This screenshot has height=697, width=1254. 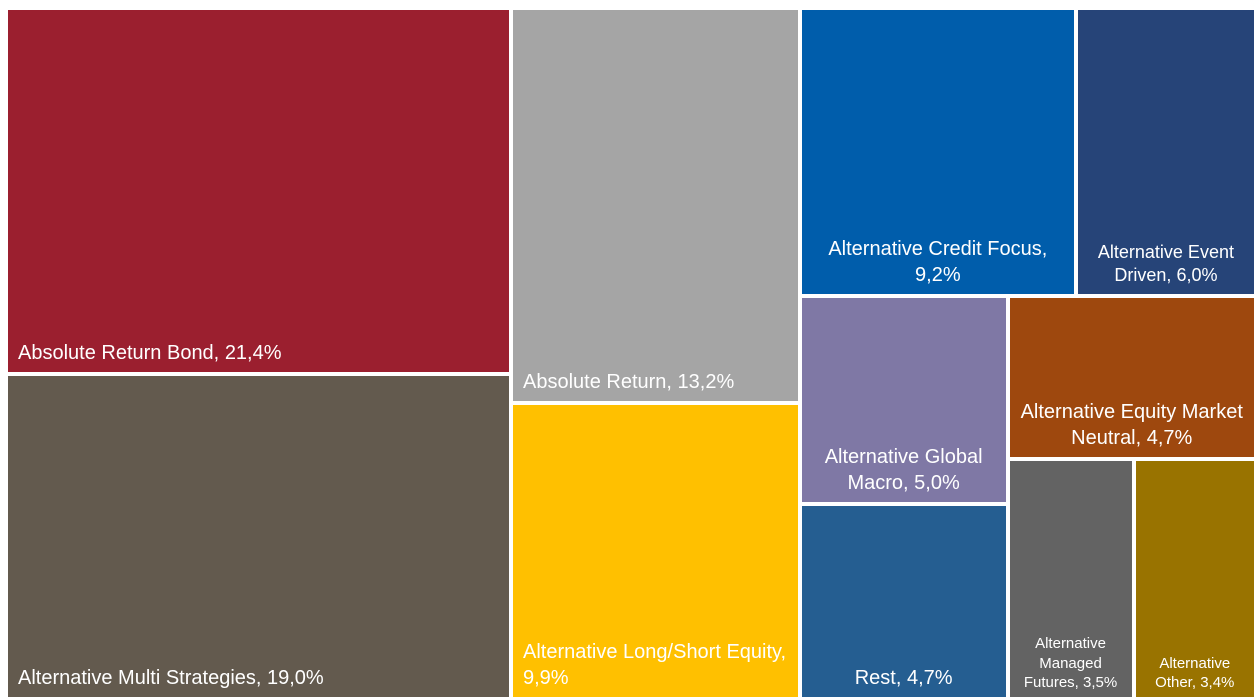 I want to click on cell-label: Alternative Credit Focus, 9,2%, so click(x=938, y=265).